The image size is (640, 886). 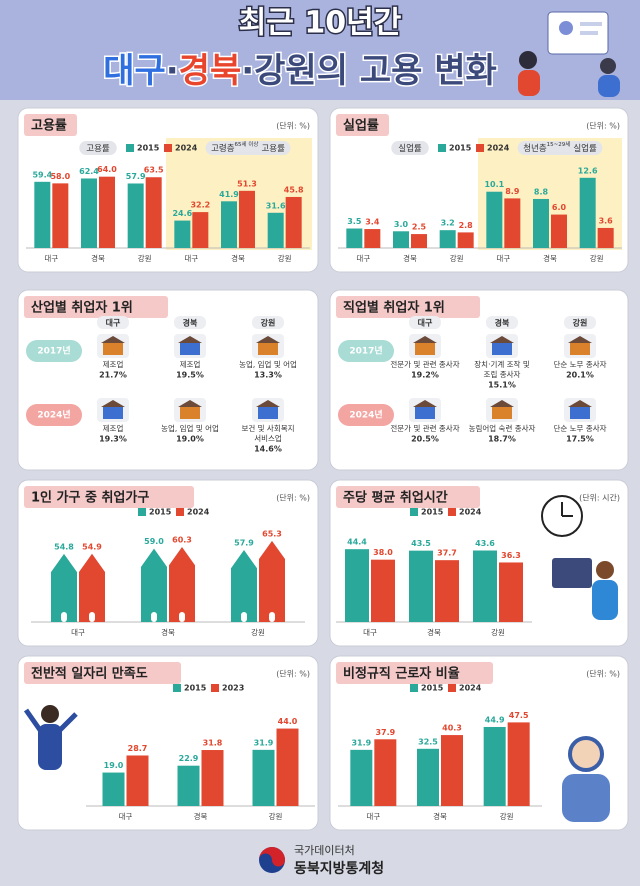 What do you see at coordinates (54, 415) in the screenshot?
I see `row-pill` at bounding box center [54, 415].